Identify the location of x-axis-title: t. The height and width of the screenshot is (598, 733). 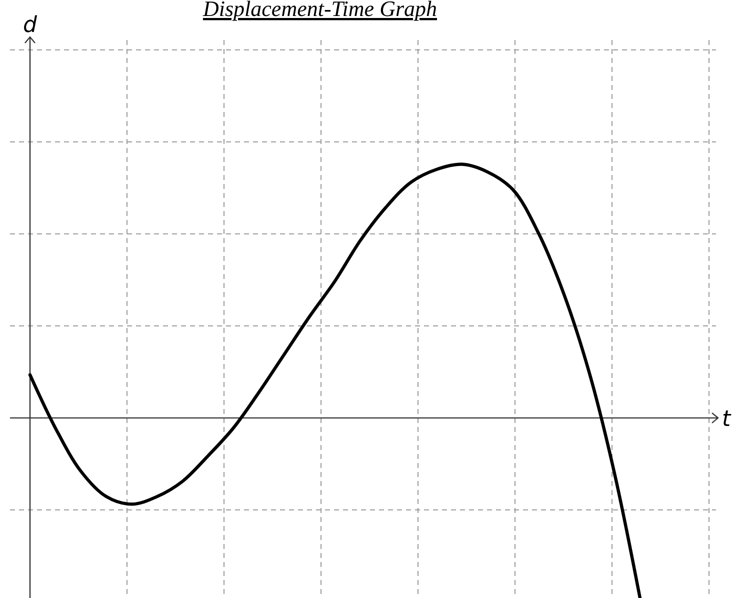
(727, 419).